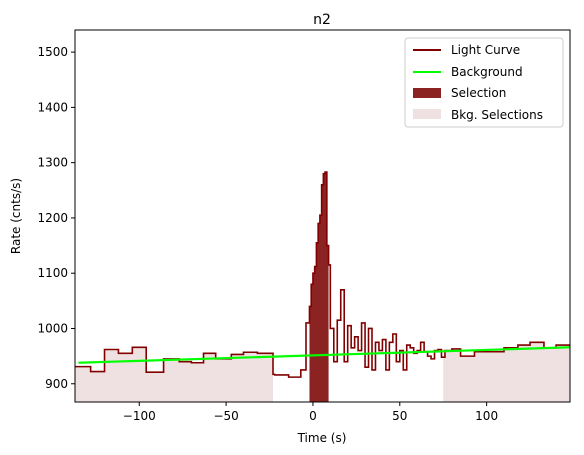 Image resolution: width=584 pixels, height=455 pixels. I want to click on background-fit-layer, so click(324, 355).